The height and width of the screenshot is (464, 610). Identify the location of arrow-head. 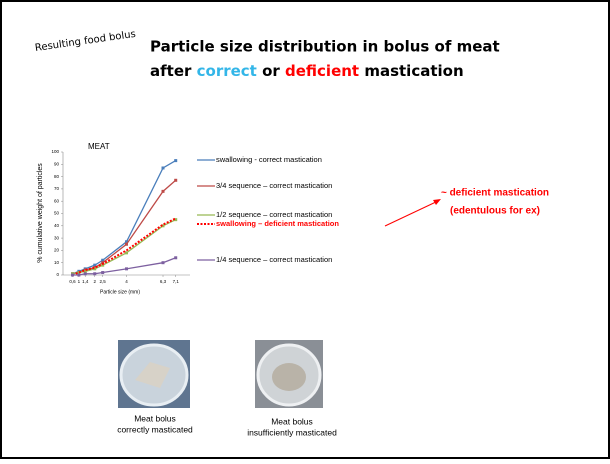
(437, 202).